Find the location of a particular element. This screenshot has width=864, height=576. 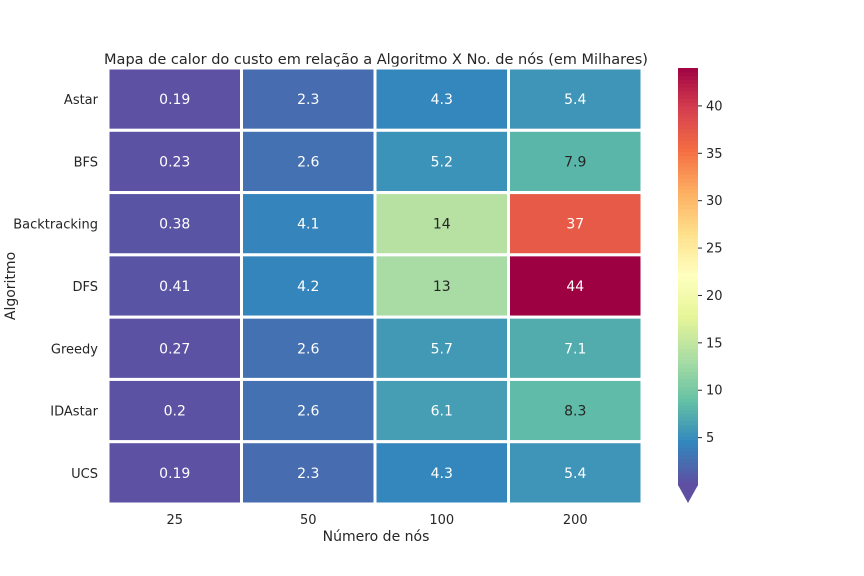

cell-value-label: 2.6 is located at coordinates (308, 412).